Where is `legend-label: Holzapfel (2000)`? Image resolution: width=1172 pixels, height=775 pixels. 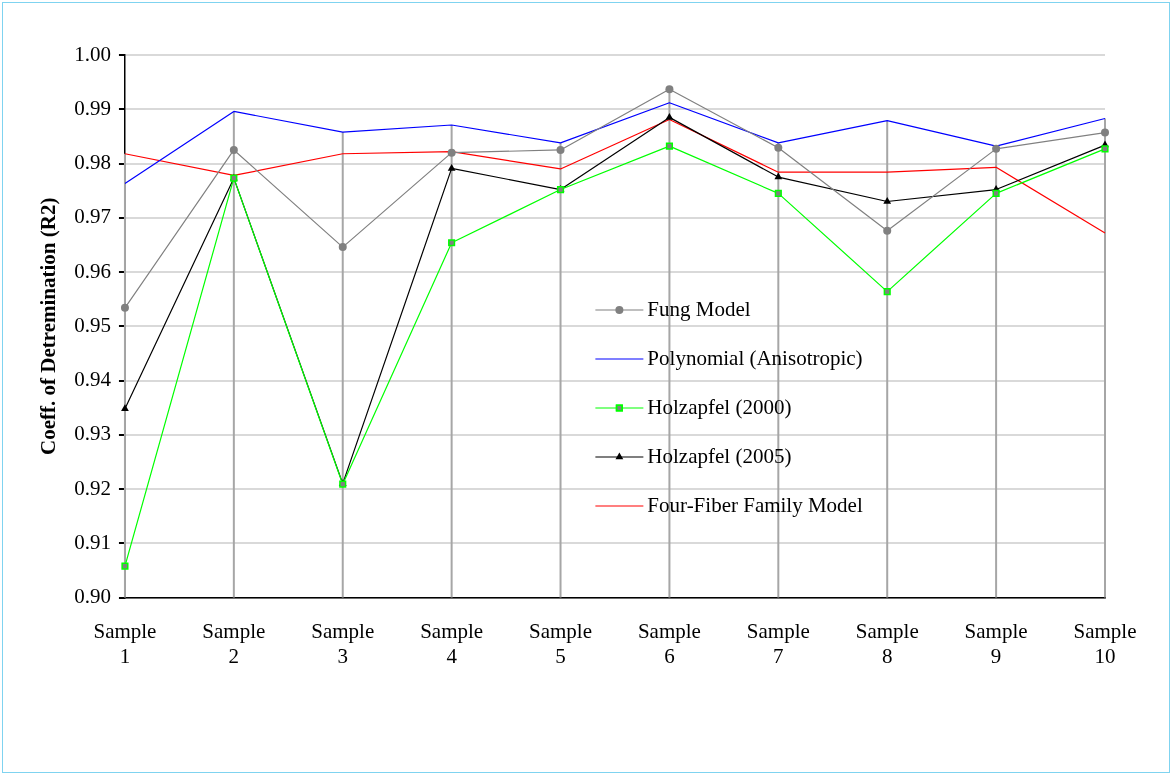
legend-label: Holzapfel (2000) is located at coordinates (719, 406).